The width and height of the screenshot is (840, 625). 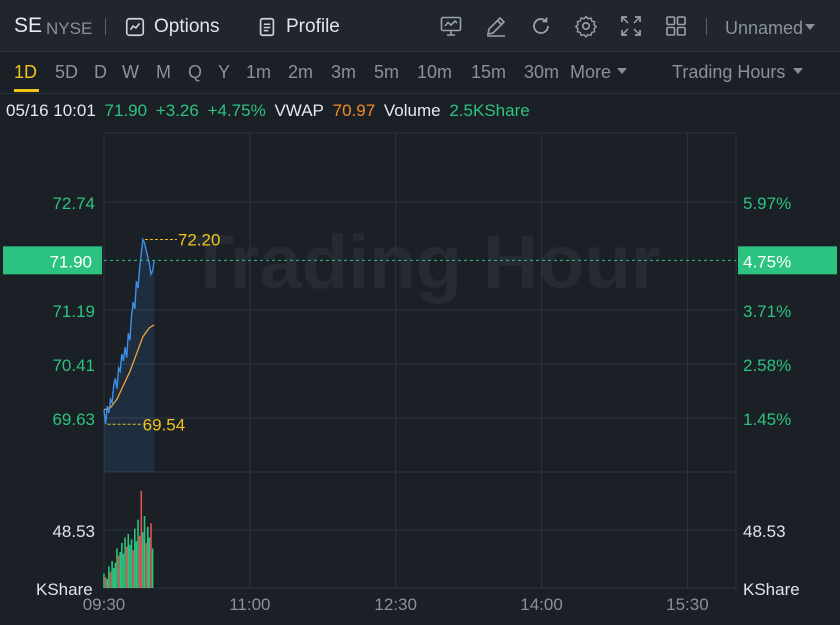 I want to click on quote-change: +3.26, so click(x=177, y=110).